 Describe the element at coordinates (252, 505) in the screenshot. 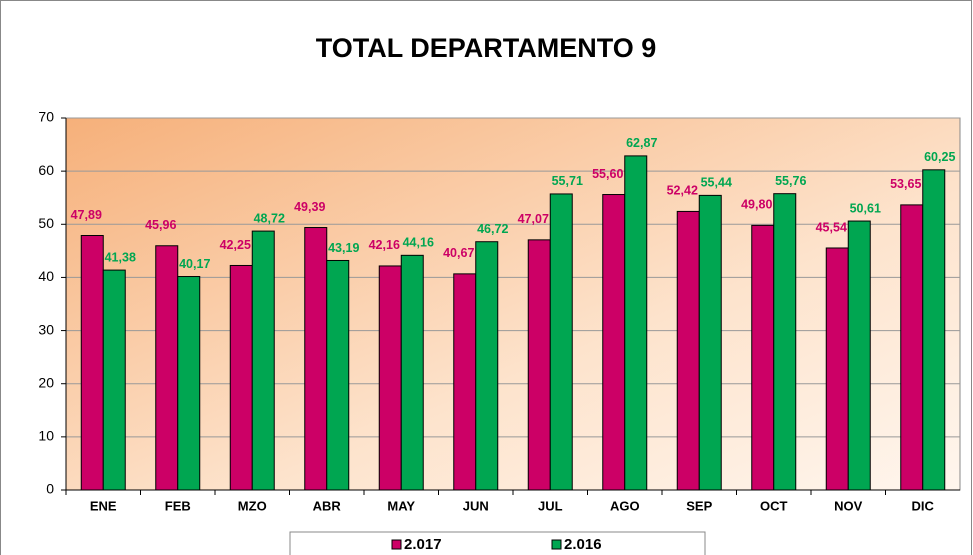

I see `x-tick-label: MZO` at that location.